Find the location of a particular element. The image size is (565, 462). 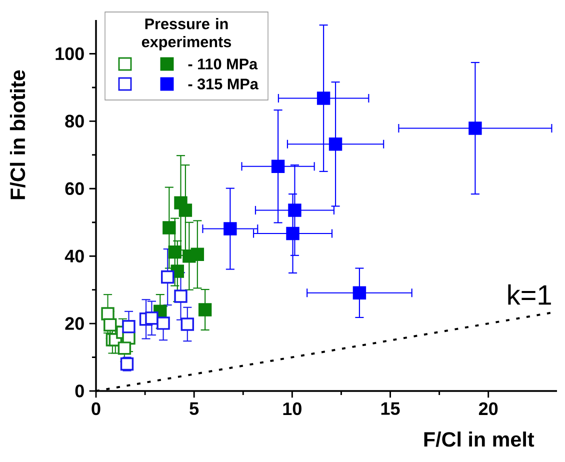

annotation: k=1 is located at coordinates (529, 294).